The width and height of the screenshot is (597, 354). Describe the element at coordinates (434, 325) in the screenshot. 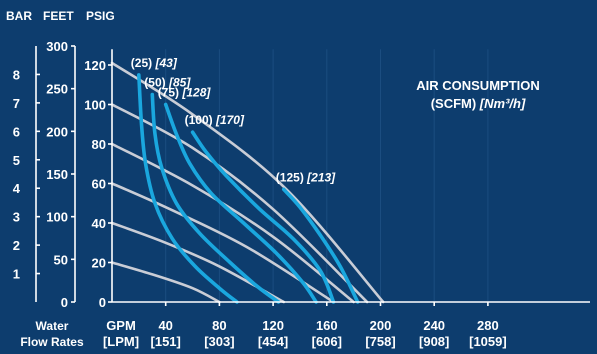

I see `x-tick-label-gpm: 240` at that location.